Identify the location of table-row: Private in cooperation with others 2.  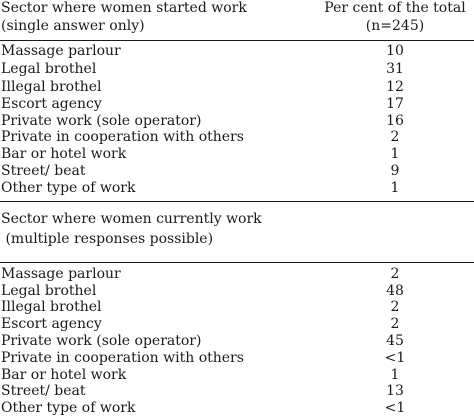
(237, 137).